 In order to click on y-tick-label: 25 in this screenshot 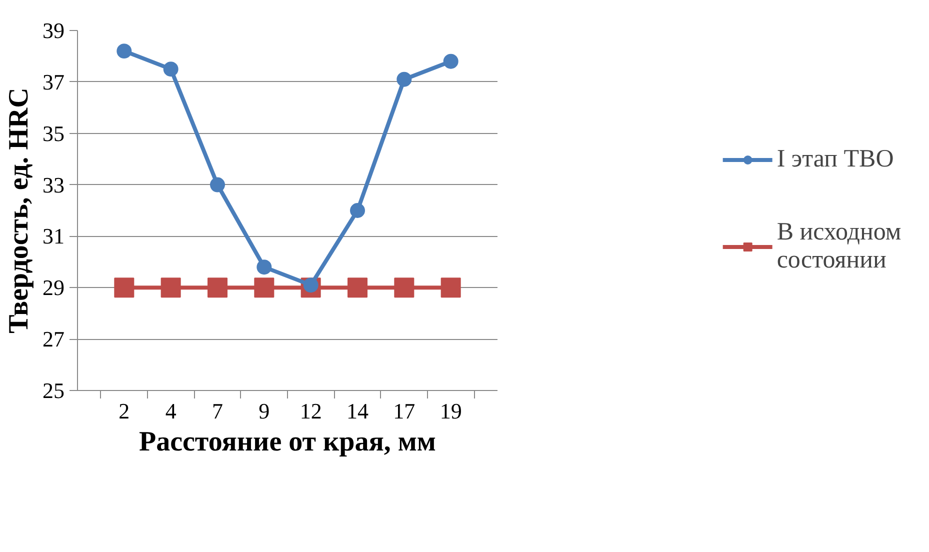, I will do `click(53, 390)`.